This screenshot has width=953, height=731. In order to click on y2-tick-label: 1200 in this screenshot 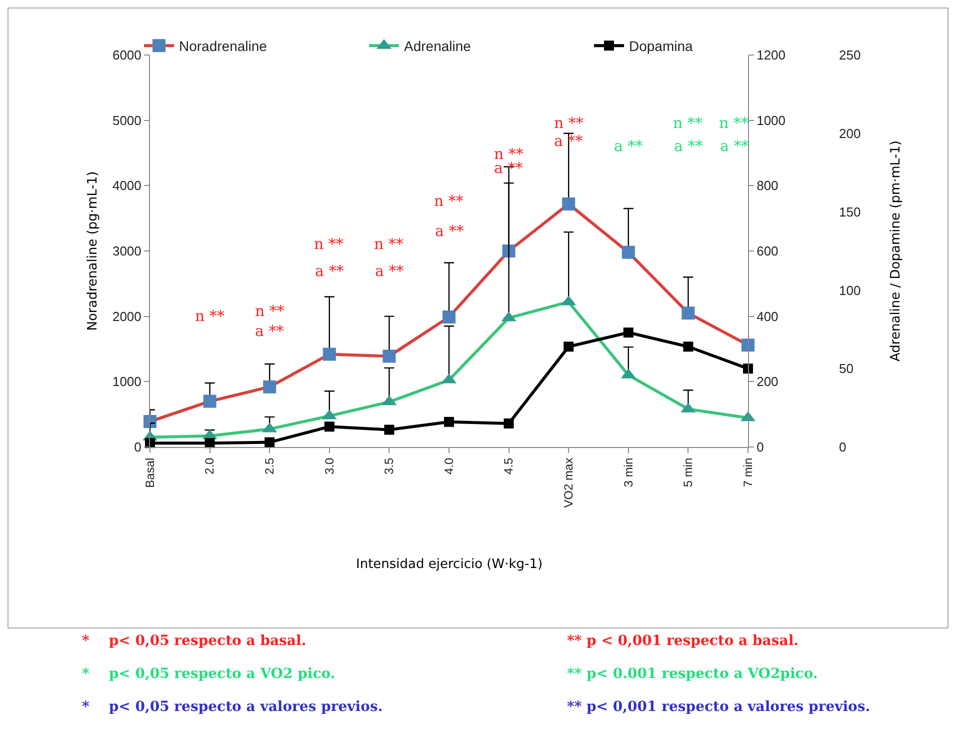, I will do `click(771, 55)`.